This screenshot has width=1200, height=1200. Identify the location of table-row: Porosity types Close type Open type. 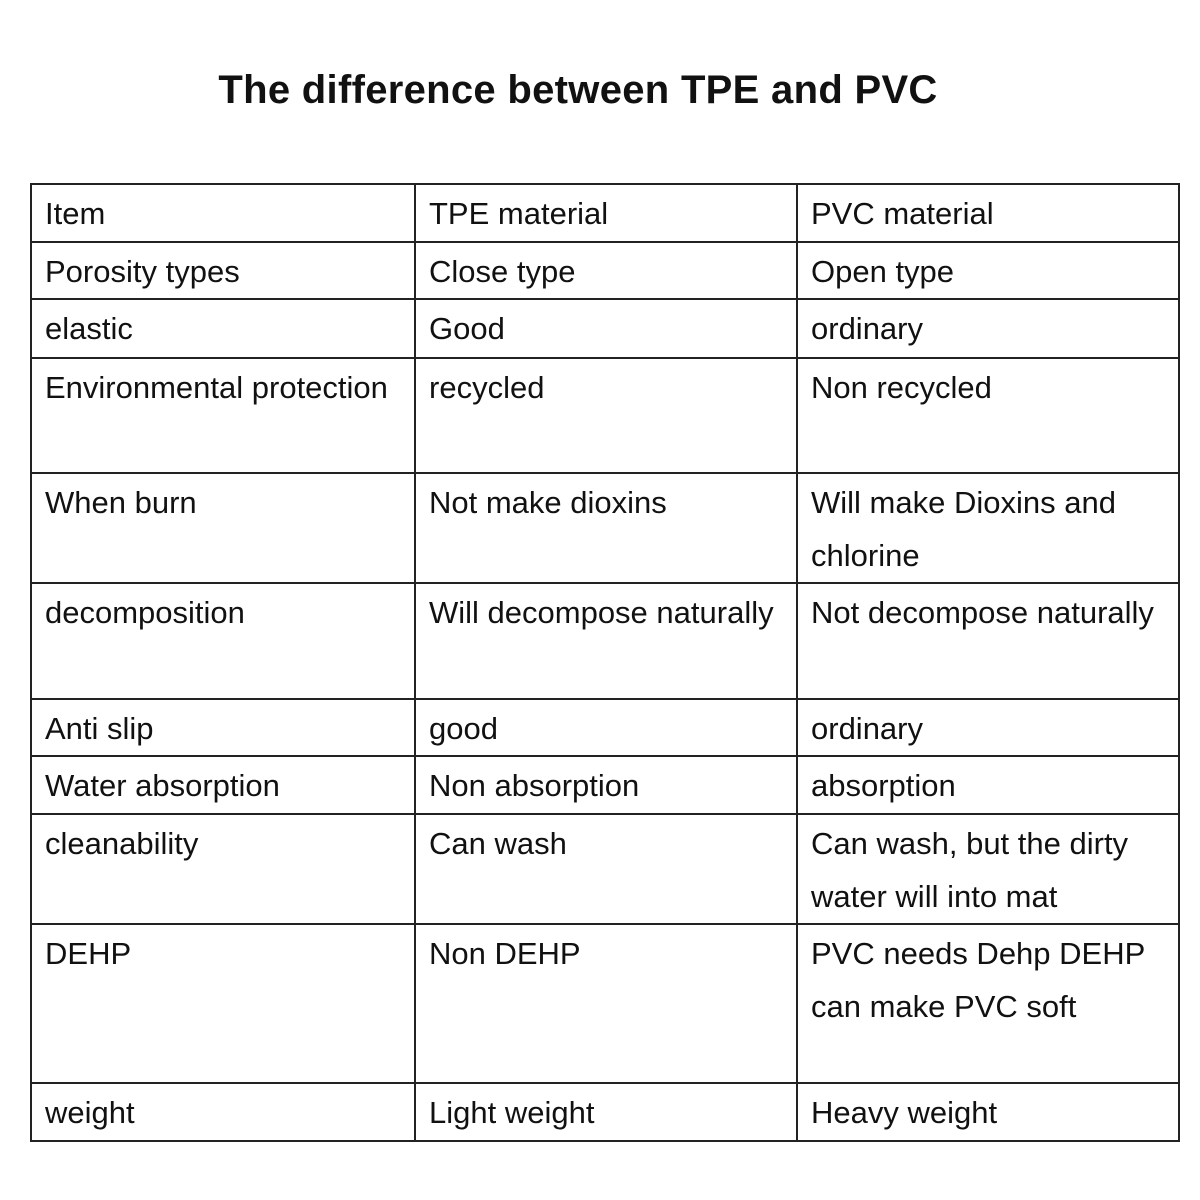
(605, 270).